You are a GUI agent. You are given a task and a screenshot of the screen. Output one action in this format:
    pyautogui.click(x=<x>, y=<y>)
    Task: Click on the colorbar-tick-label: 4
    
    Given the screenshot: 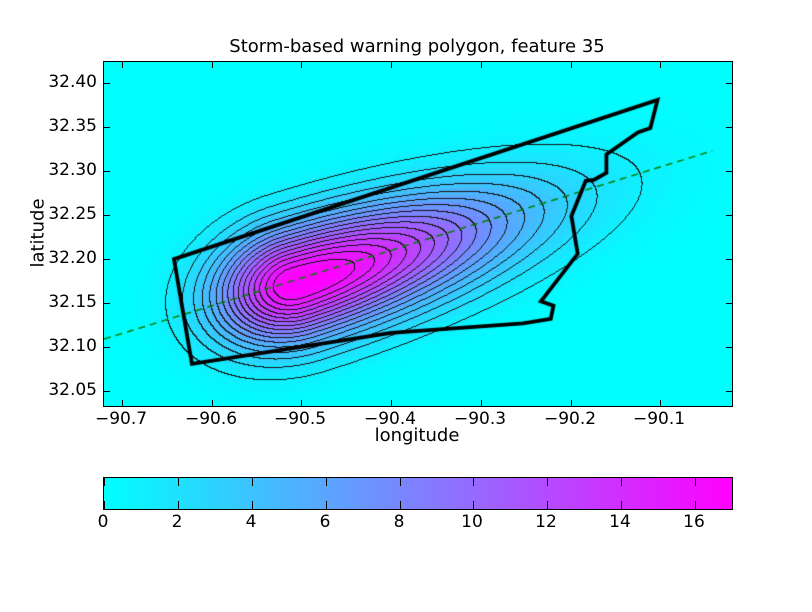 What is the action you would take?
    pyautogui.click(x=251, y=522)
    